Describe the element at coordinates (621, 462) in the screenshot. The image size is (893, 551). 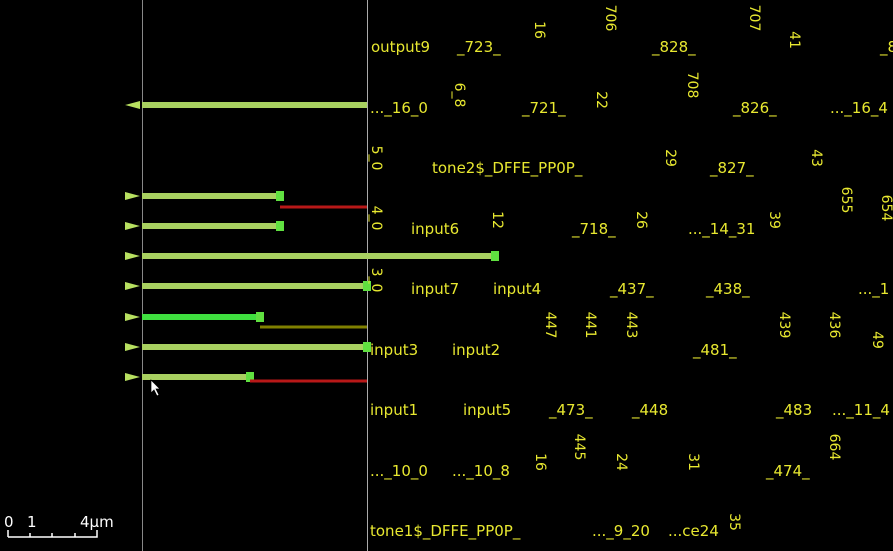
I see `net-label: 24` at that location.